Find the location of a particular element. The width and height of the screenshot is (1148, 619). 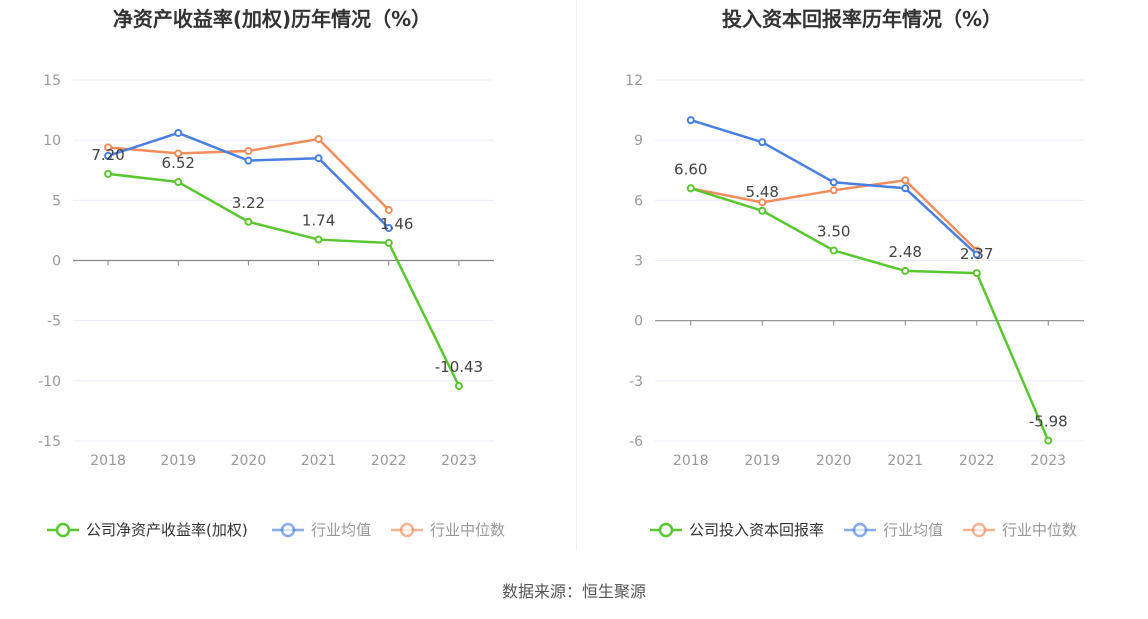

data-source-note: 数据来源：恒生聚源 is located at coordinates (573, 591).